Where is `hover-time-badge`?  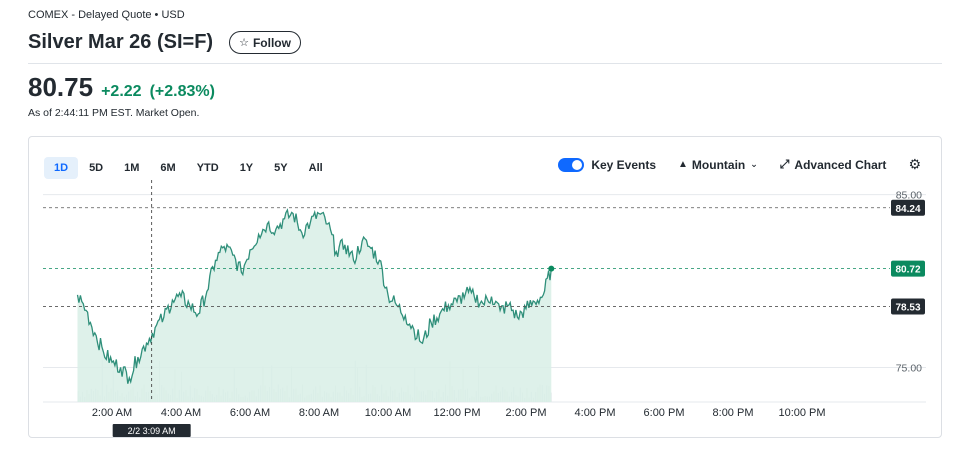 hover-time-badge is located at coordinates (151, 430).